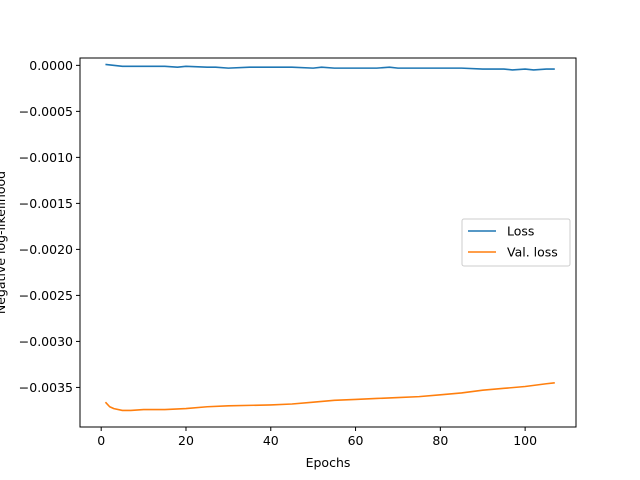 This screenshot has height=480, width=640. Describe the element at coordinates (51, 65) in the screenshot. I see `y-tick-label: 0.0000` at that location.